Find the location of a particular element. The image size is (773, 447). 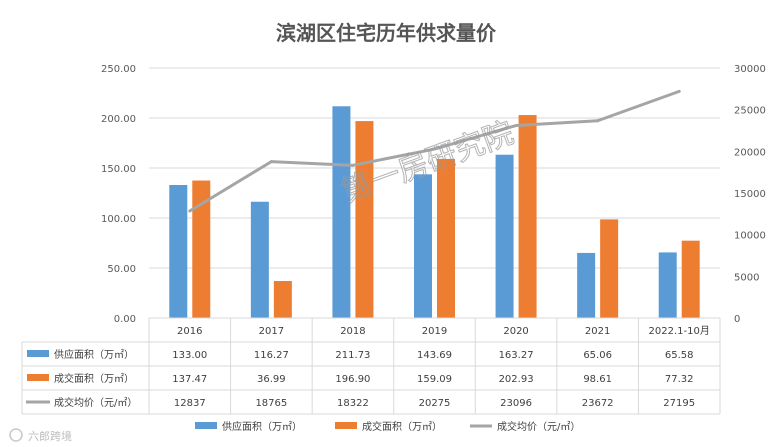

source-logo: 六郎跨境 is located at coordinates (40, 435).